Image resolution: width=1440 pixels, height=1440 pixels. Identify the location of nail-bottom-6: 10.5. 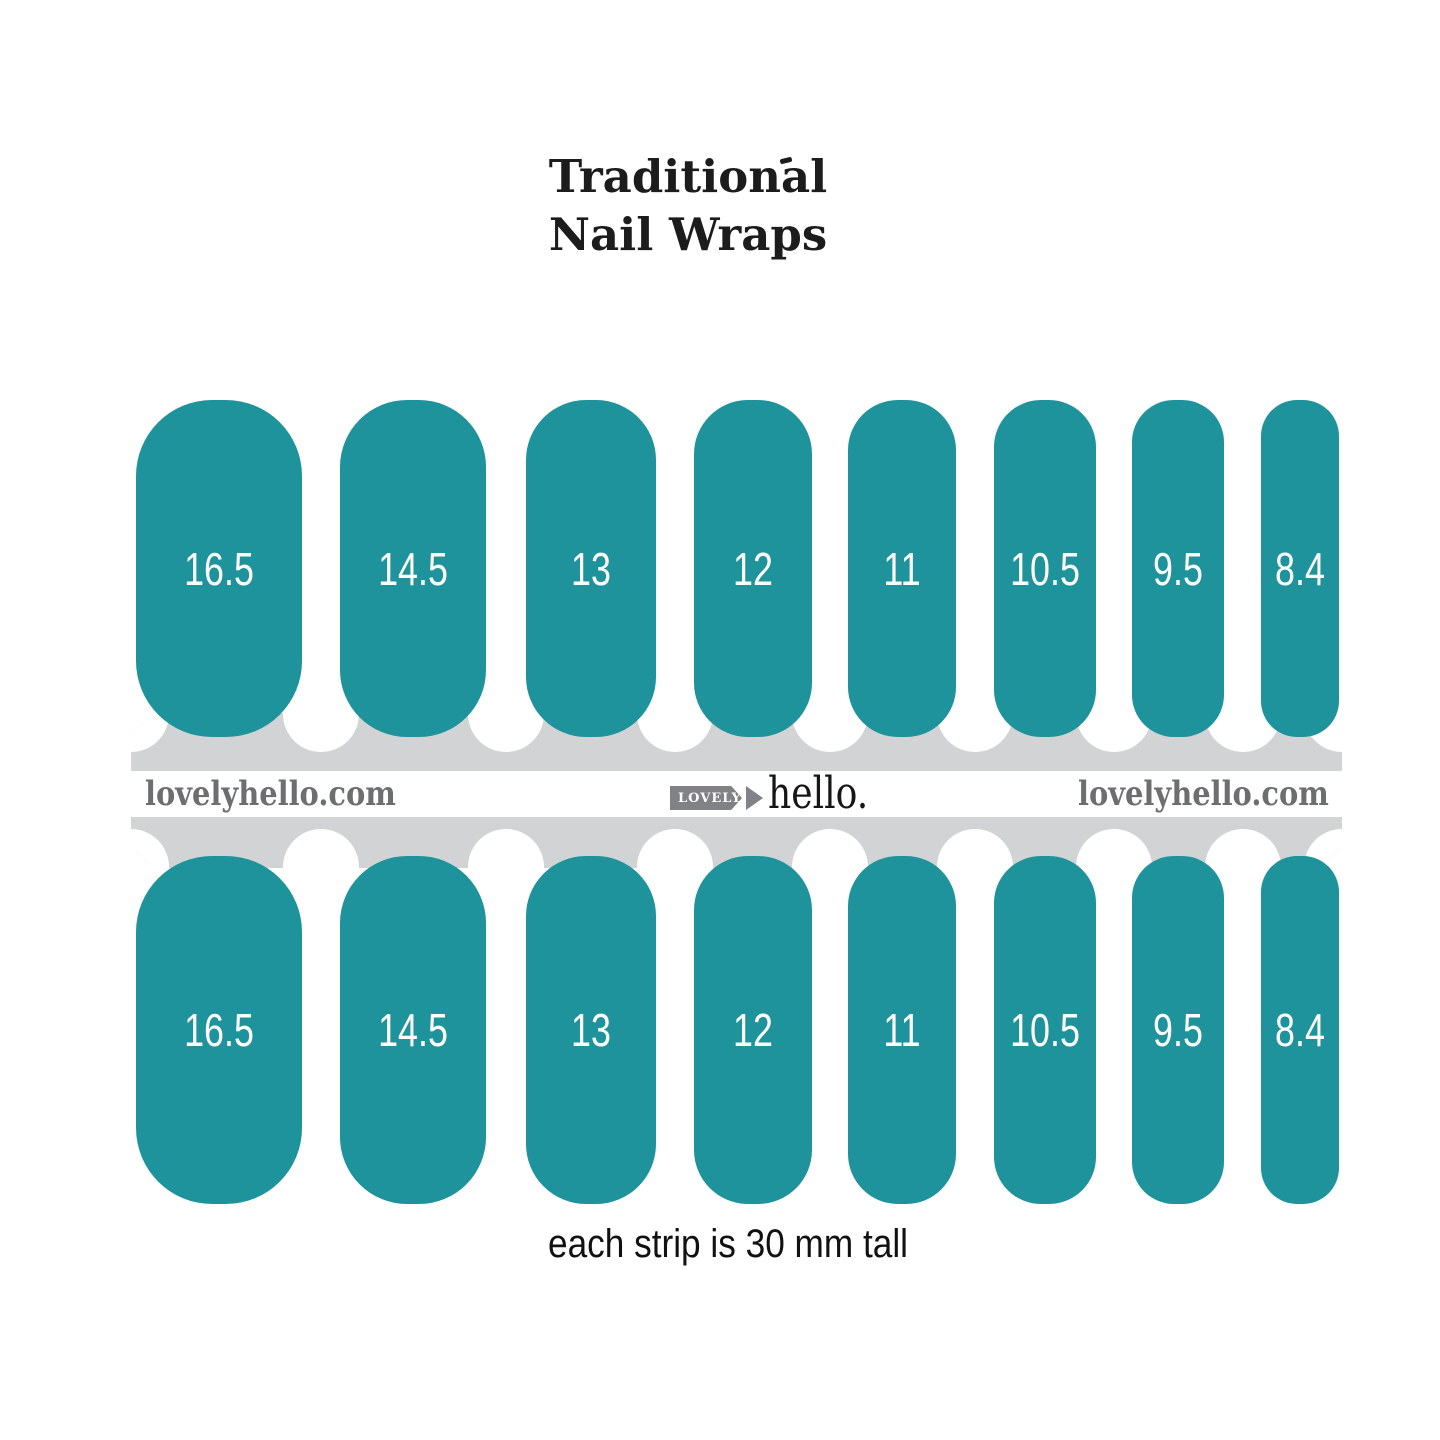
(1045, 1030).